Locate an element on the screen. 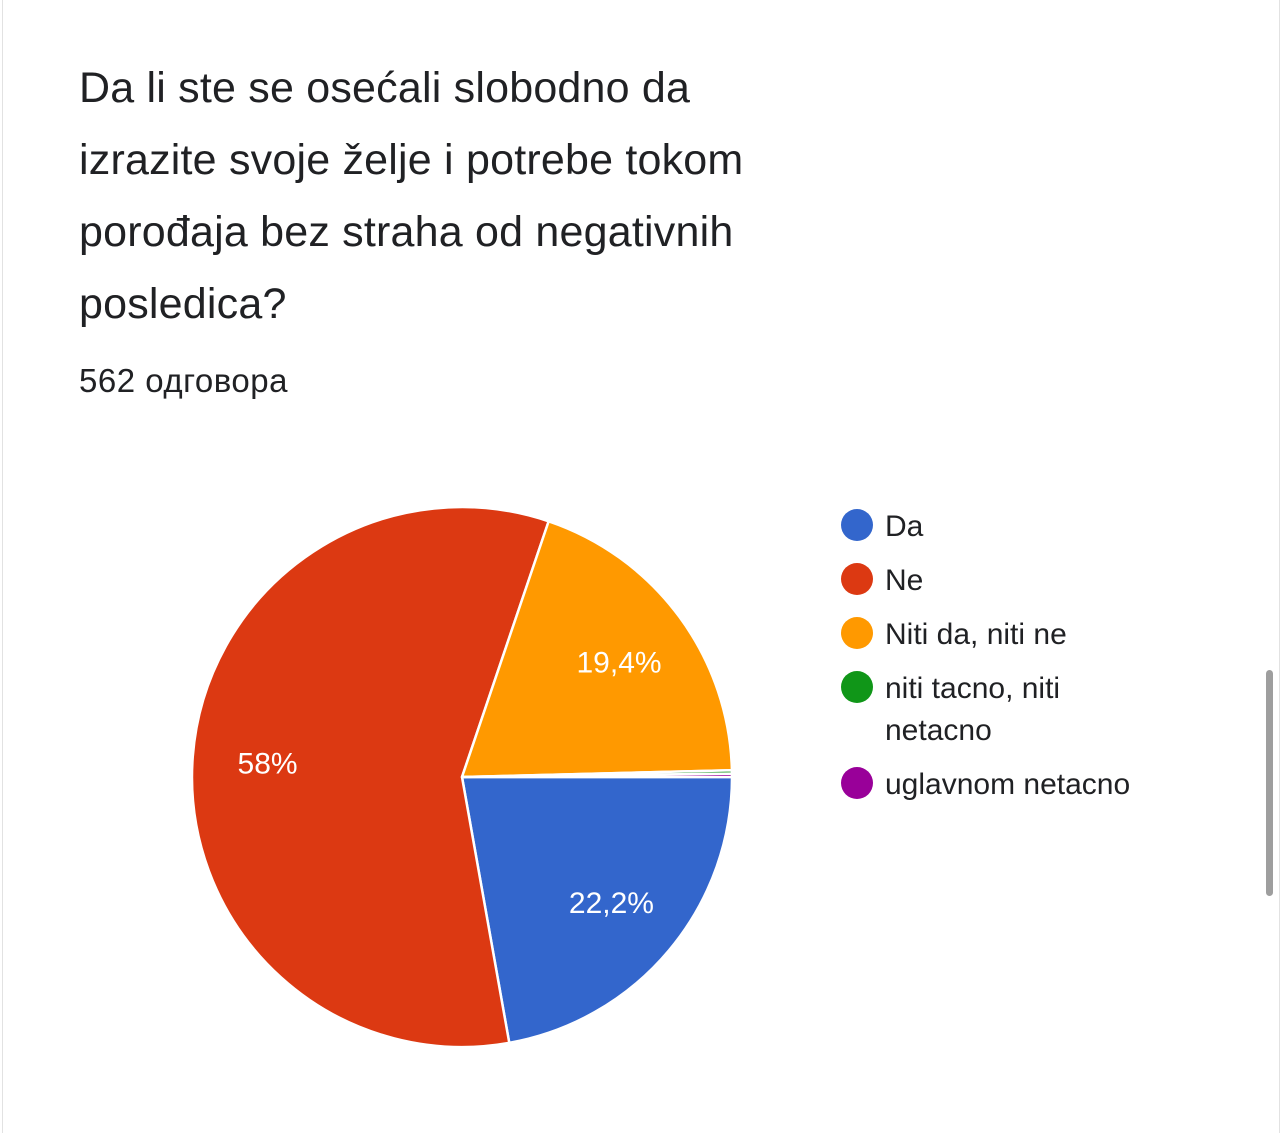  legend-item: uglavnom netacno is located at coordinates (985, 784).